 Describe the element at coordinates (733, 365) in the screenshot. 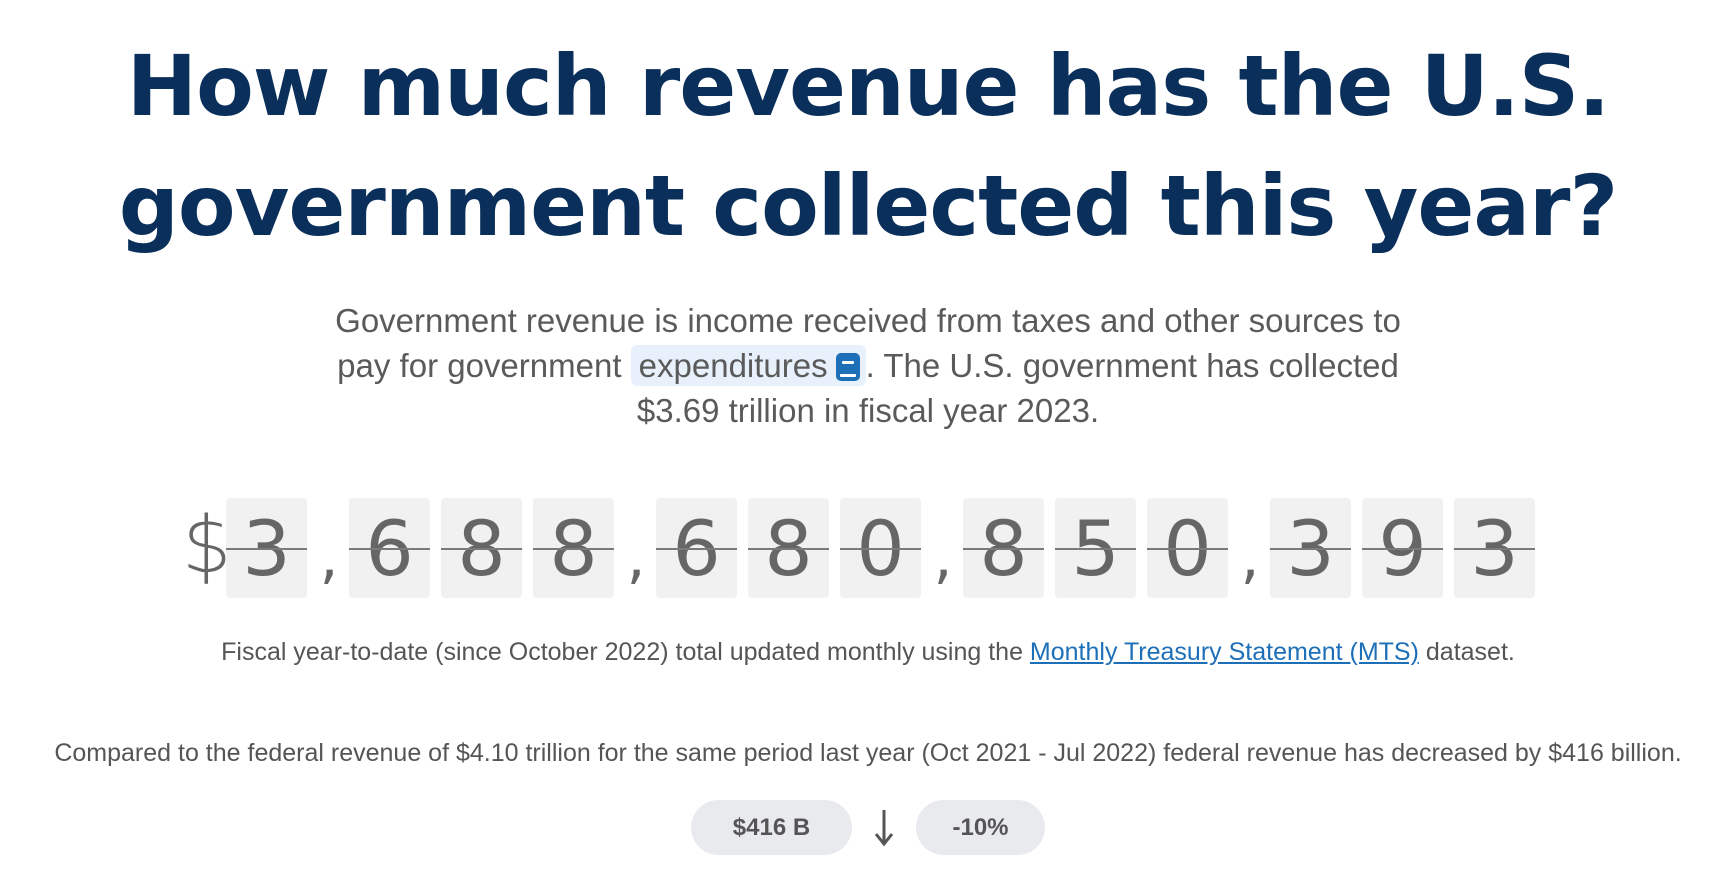

I see `glossary-term-label: expenditures` at that location.